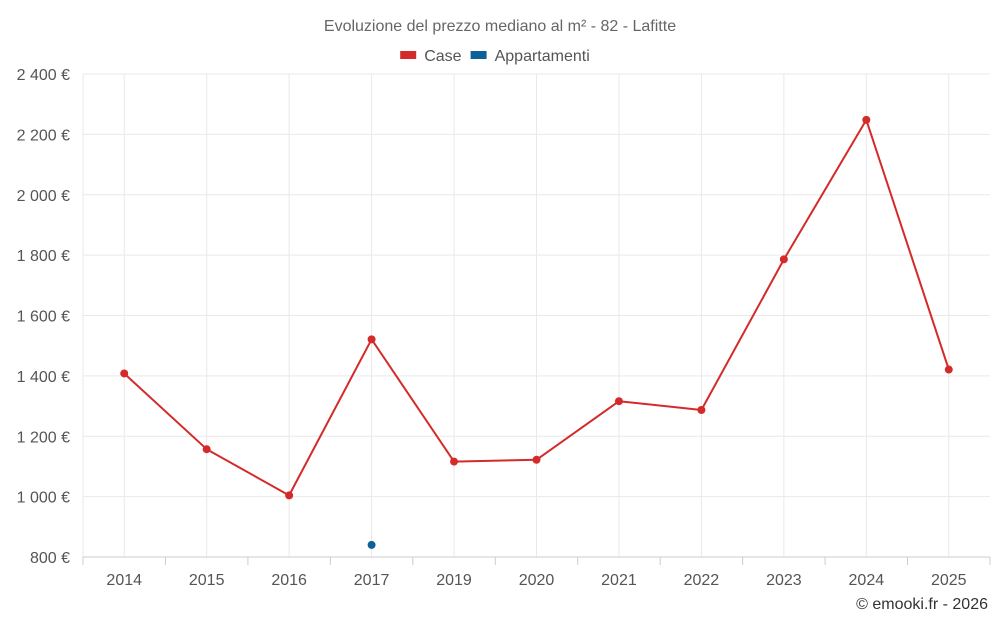 Image resolution: width=1000 pixels, height=625 pixels. I want to click on x-tick-label: 2022, so click(702, 580).